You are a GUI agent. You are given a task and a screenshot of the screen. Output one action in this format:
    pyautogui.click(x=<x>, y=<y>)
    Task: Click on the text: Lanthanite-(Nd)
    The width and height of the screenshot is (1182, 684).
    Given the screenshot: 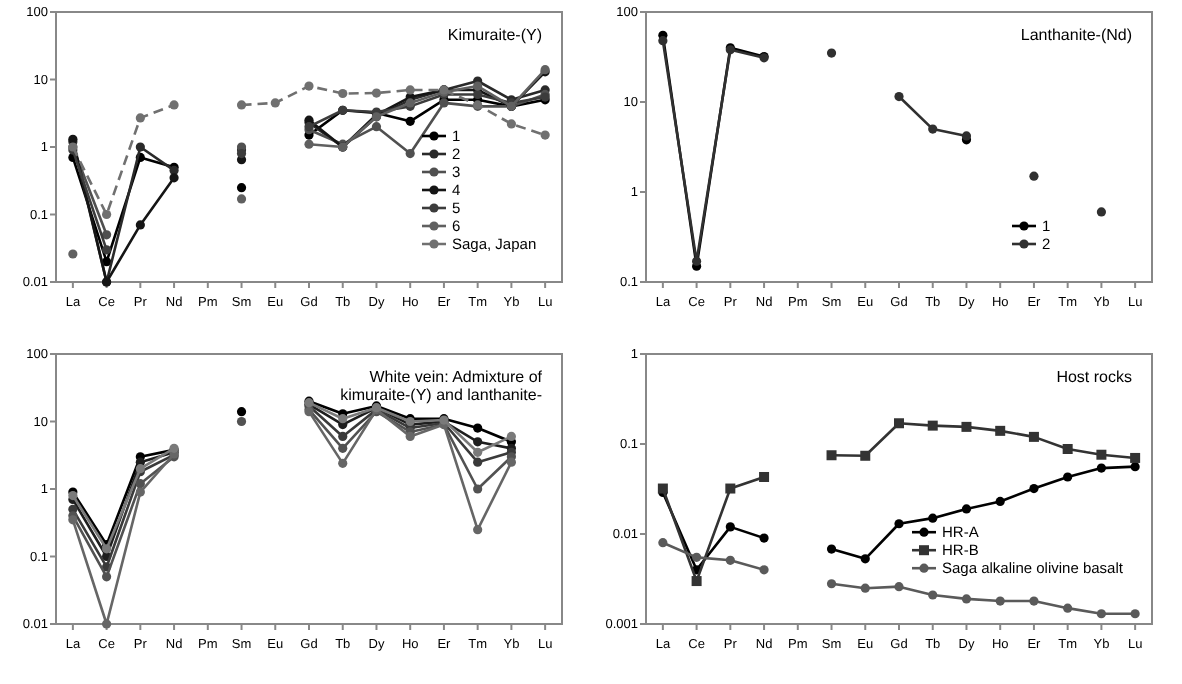 What is the action you would take?
    pyautogui.click(x=1076, y=35)
    